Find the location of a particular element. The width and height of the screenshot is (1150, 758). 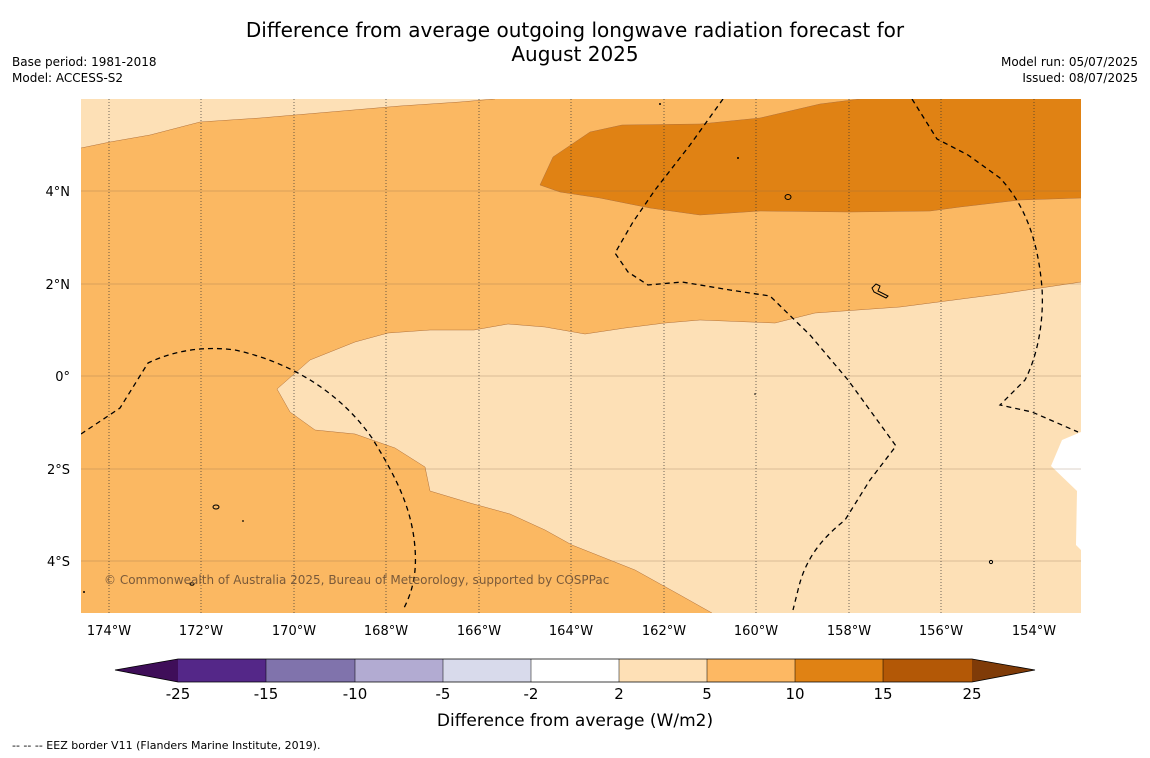

lat-label-4s: 4°S is located at coordinates (58, 562).